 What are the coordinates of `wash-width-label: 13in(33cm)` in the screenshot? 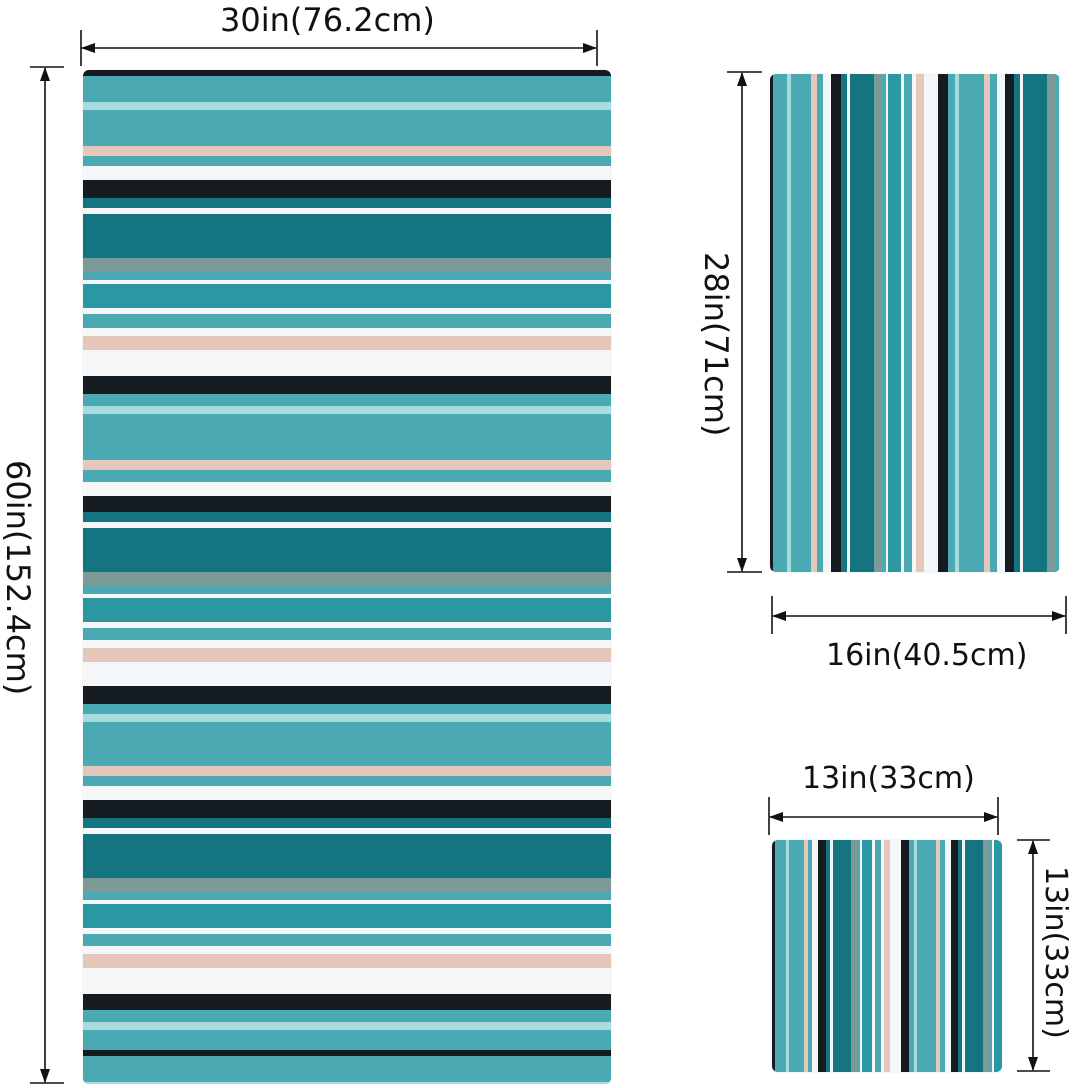 It's located at (888, 778).